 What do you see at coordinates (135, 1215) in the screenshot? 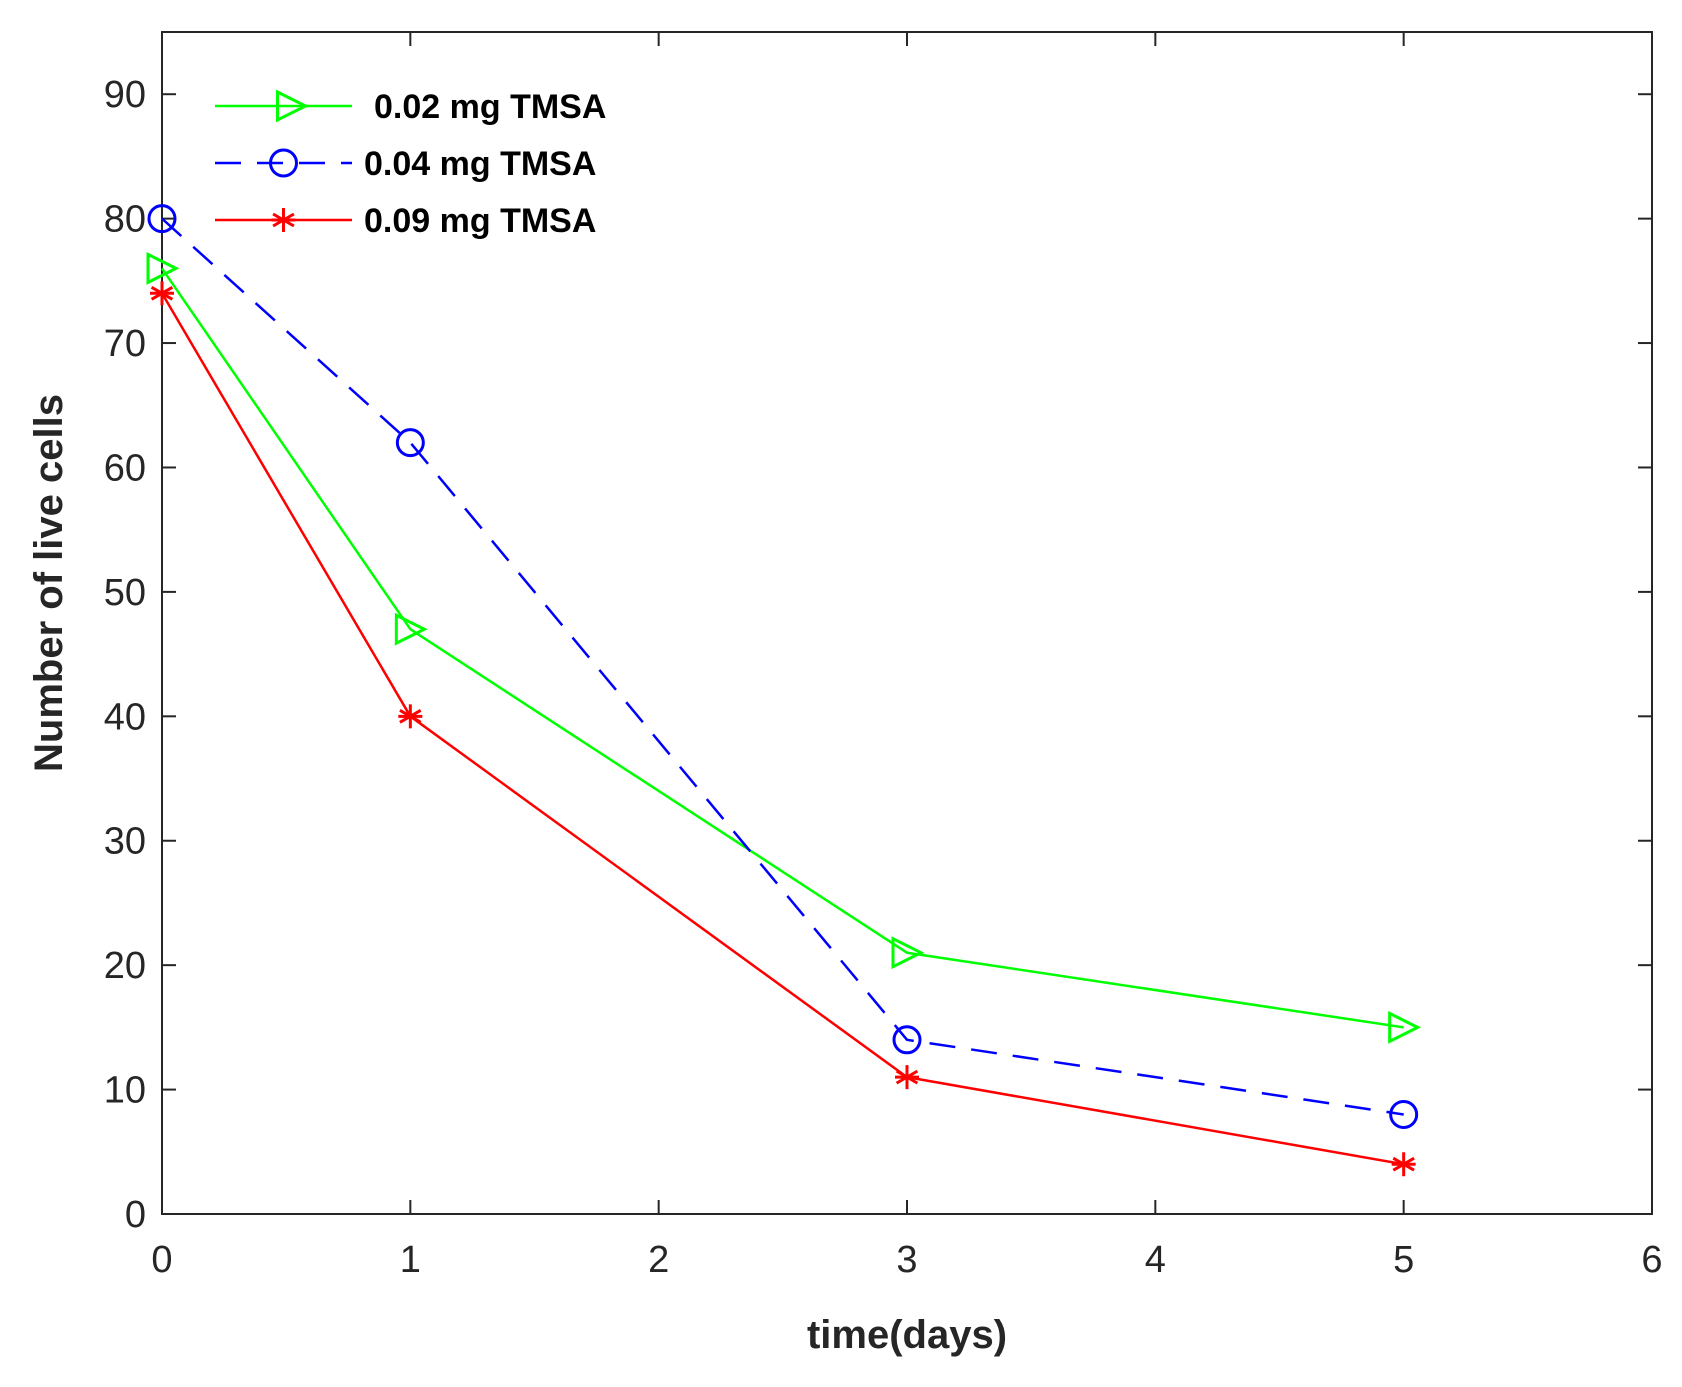
I see `y-tick-label: 0` at bounding box center [135, 1215].